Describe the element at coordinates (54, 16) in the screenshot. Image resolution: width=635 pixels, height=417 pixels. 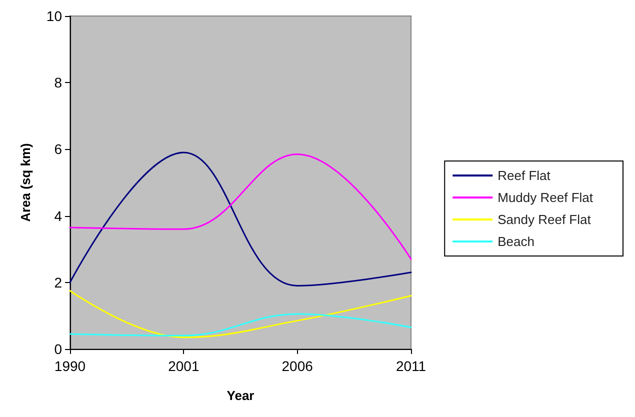
I see `y-tick-label: 10` at that location.